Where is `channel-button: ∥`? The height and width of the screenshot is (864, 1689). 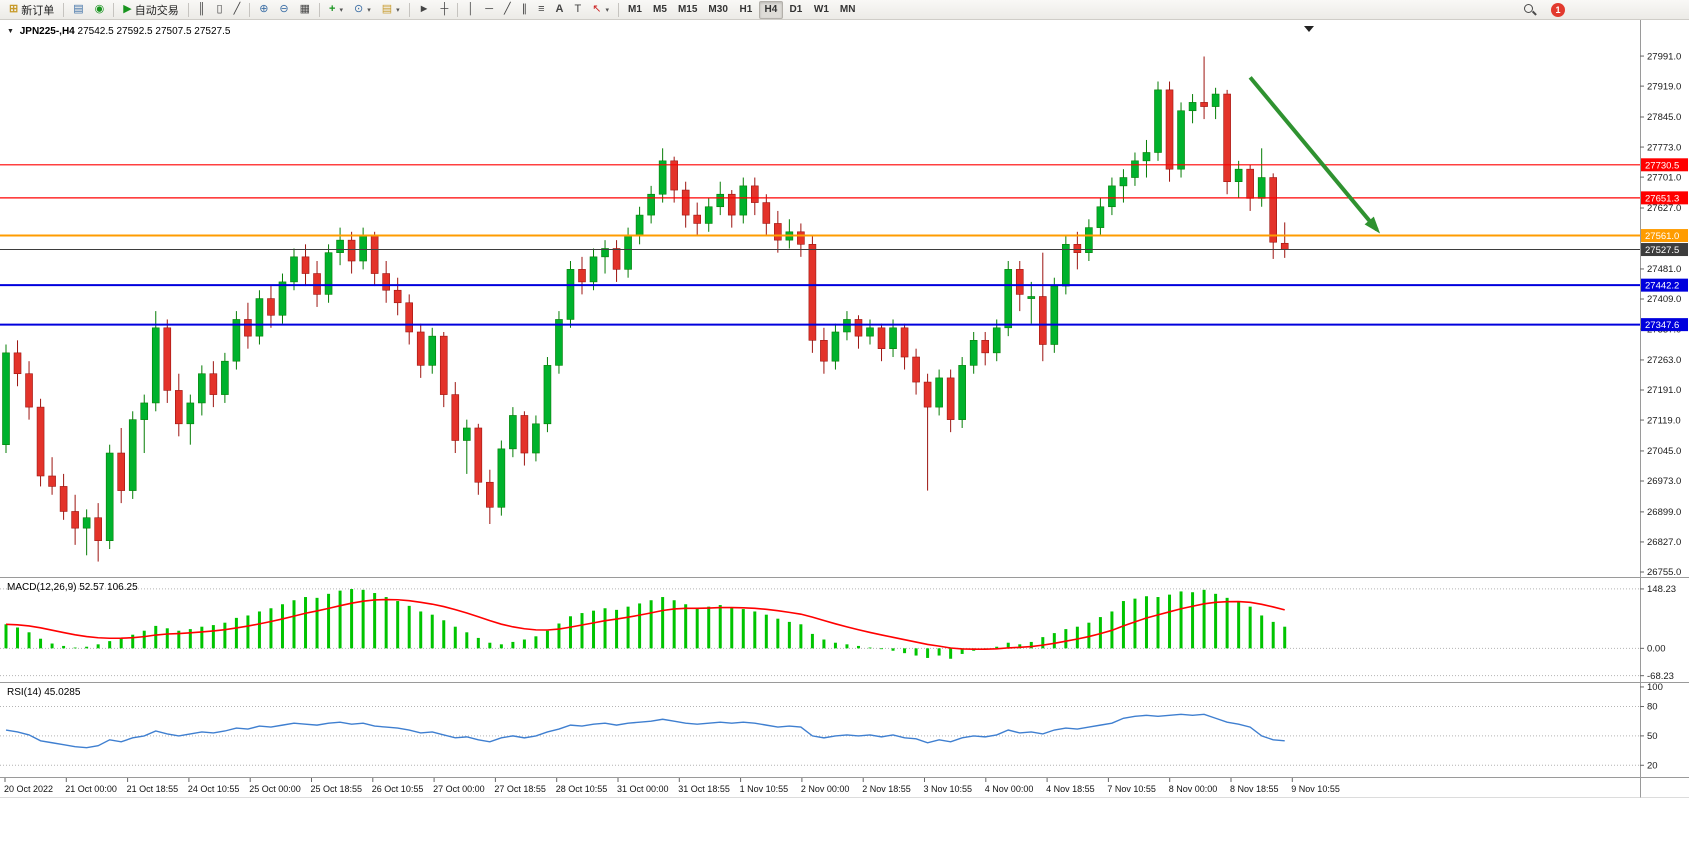 channel-button: ∥ is located at coordinates (525, 10).